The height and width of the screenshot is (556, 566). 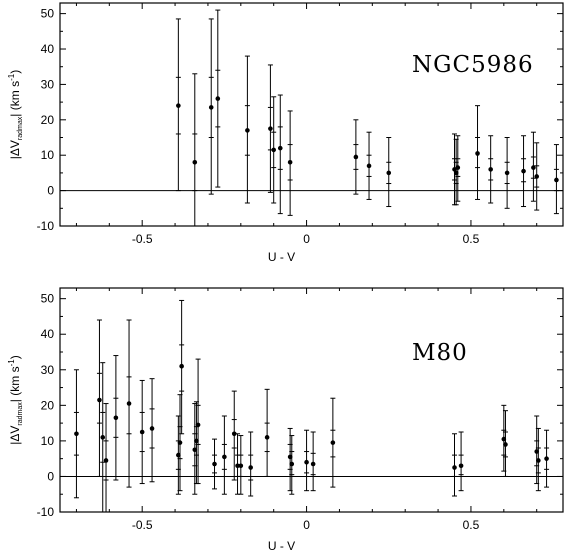 What do you see at coordinates (440, 353) in the screenshot?
I see `cluster-label: M80` at bounding box center [440, 353].